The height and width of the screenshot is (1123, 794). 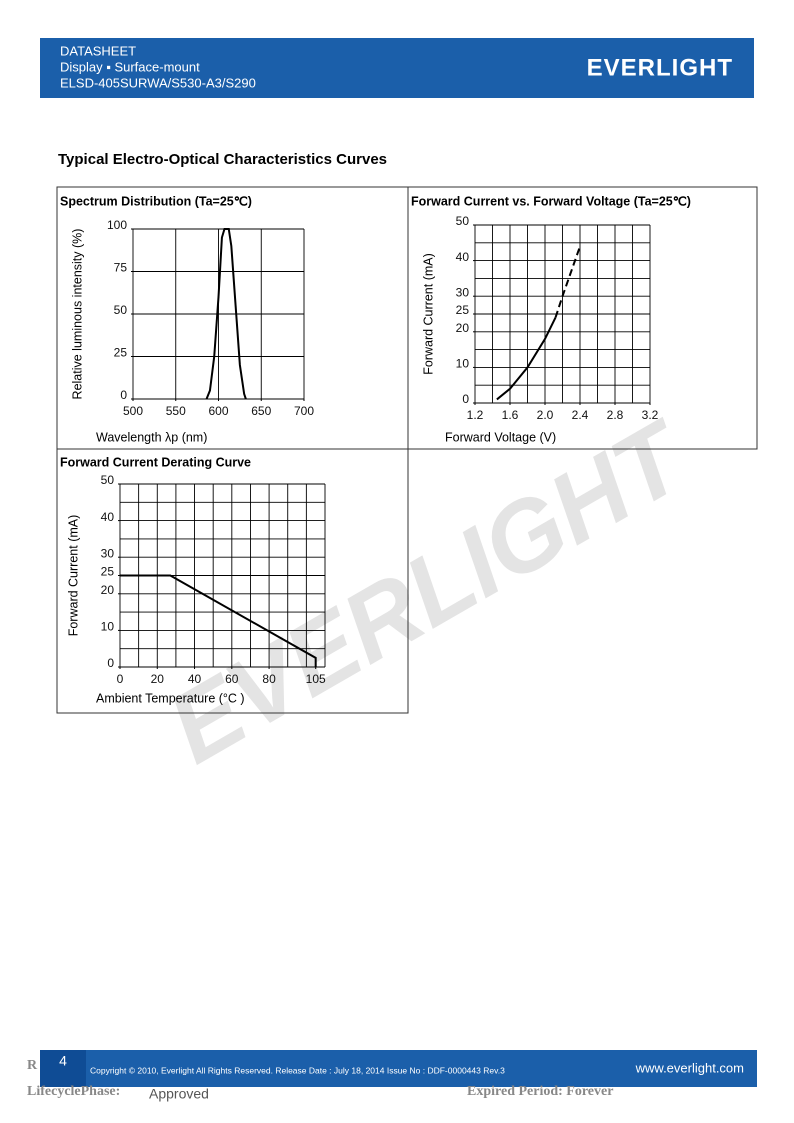 What do you see at coordinates (660, 67) in the screenshot?
I see `logo: EVERLIGHT` at bounding box center [660, 67].